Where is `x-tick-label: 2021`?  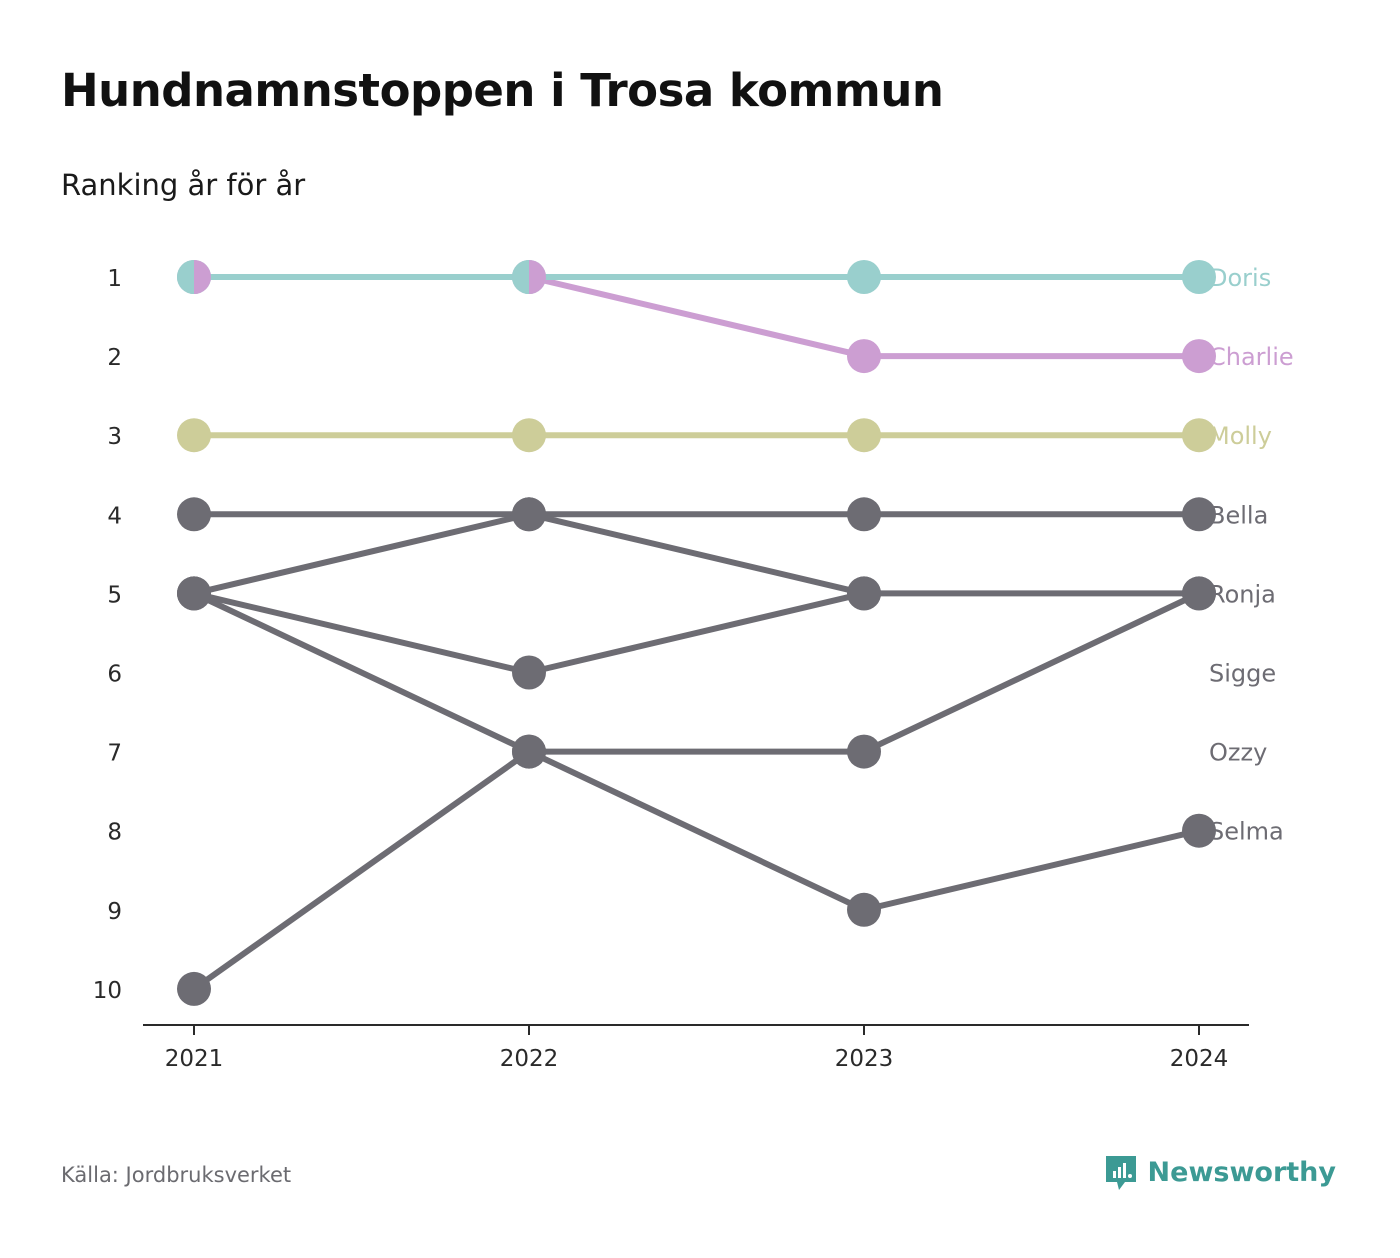 x-tick-label: 2021 is located at coordinates (194, 1059).